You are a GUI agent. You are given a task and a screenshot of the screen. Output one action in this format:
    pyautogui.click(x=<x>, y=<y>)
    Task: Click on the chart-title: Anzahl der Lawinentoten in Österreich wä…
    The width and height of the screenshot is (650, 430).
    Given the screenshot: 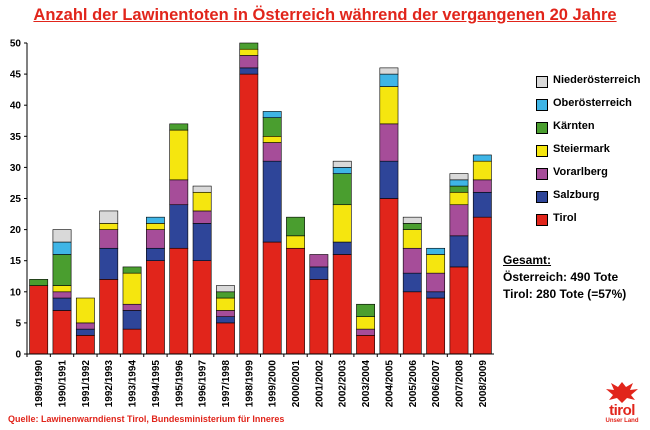 What is the action you would take?
    pyautogui.click(x=325, y=15)
    